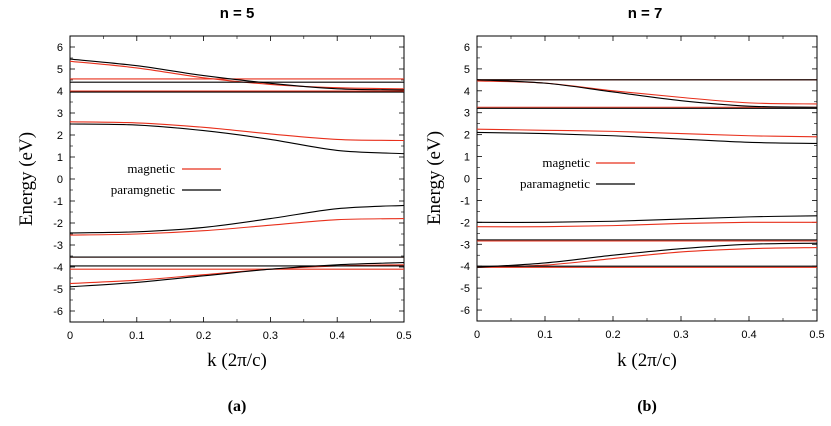 This screenshot has width=831, height=426. What do you see at coordinates (166, 179) in the screenshot?
I see `legend: magnetic paramgnetic` at bounding box center [166, 179].